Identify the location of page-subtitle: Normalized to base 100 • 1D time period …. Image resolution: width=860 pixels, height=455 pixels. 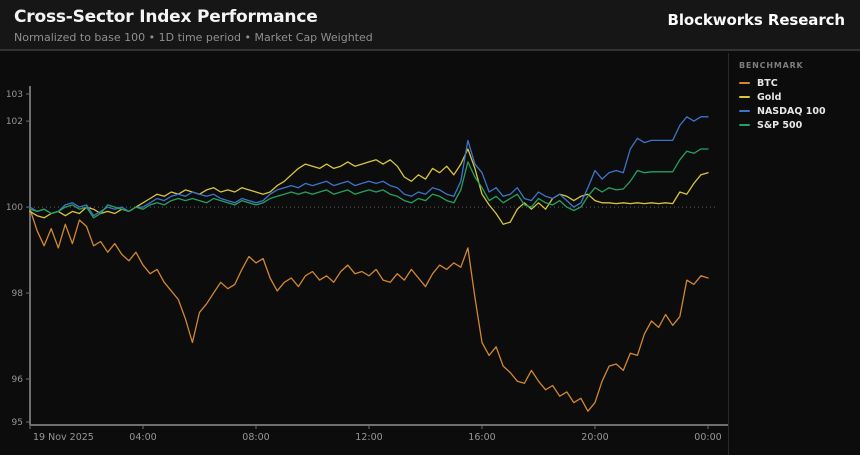
(193, 37).